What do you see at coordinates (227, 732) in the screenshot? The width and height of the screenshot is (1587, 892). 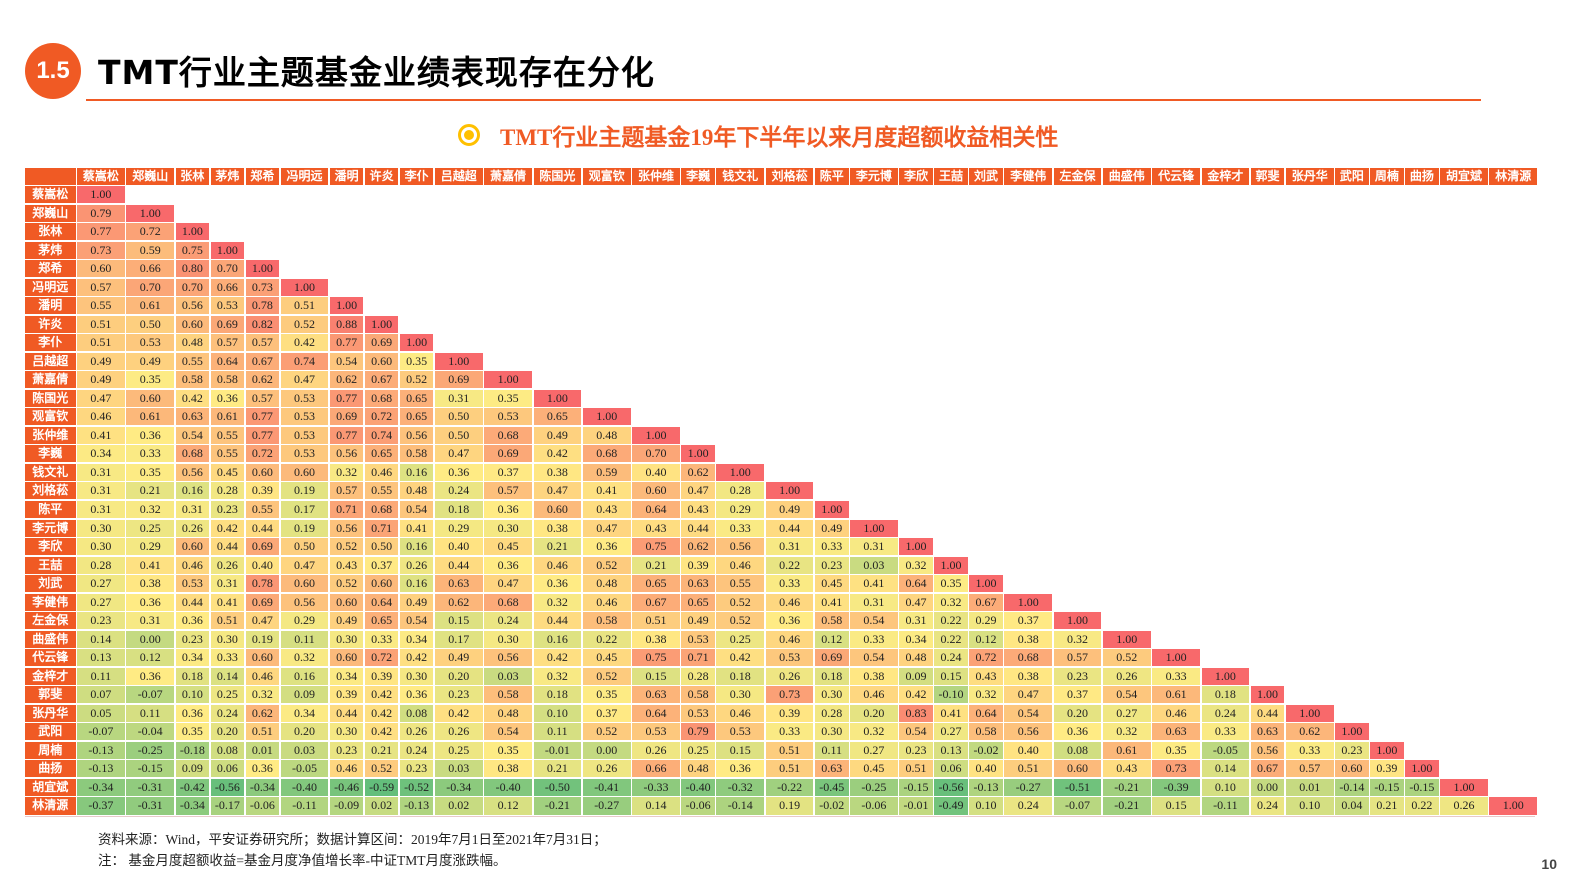 I see `heatmap-cell: 0.20` at bounding box center [227, 732].